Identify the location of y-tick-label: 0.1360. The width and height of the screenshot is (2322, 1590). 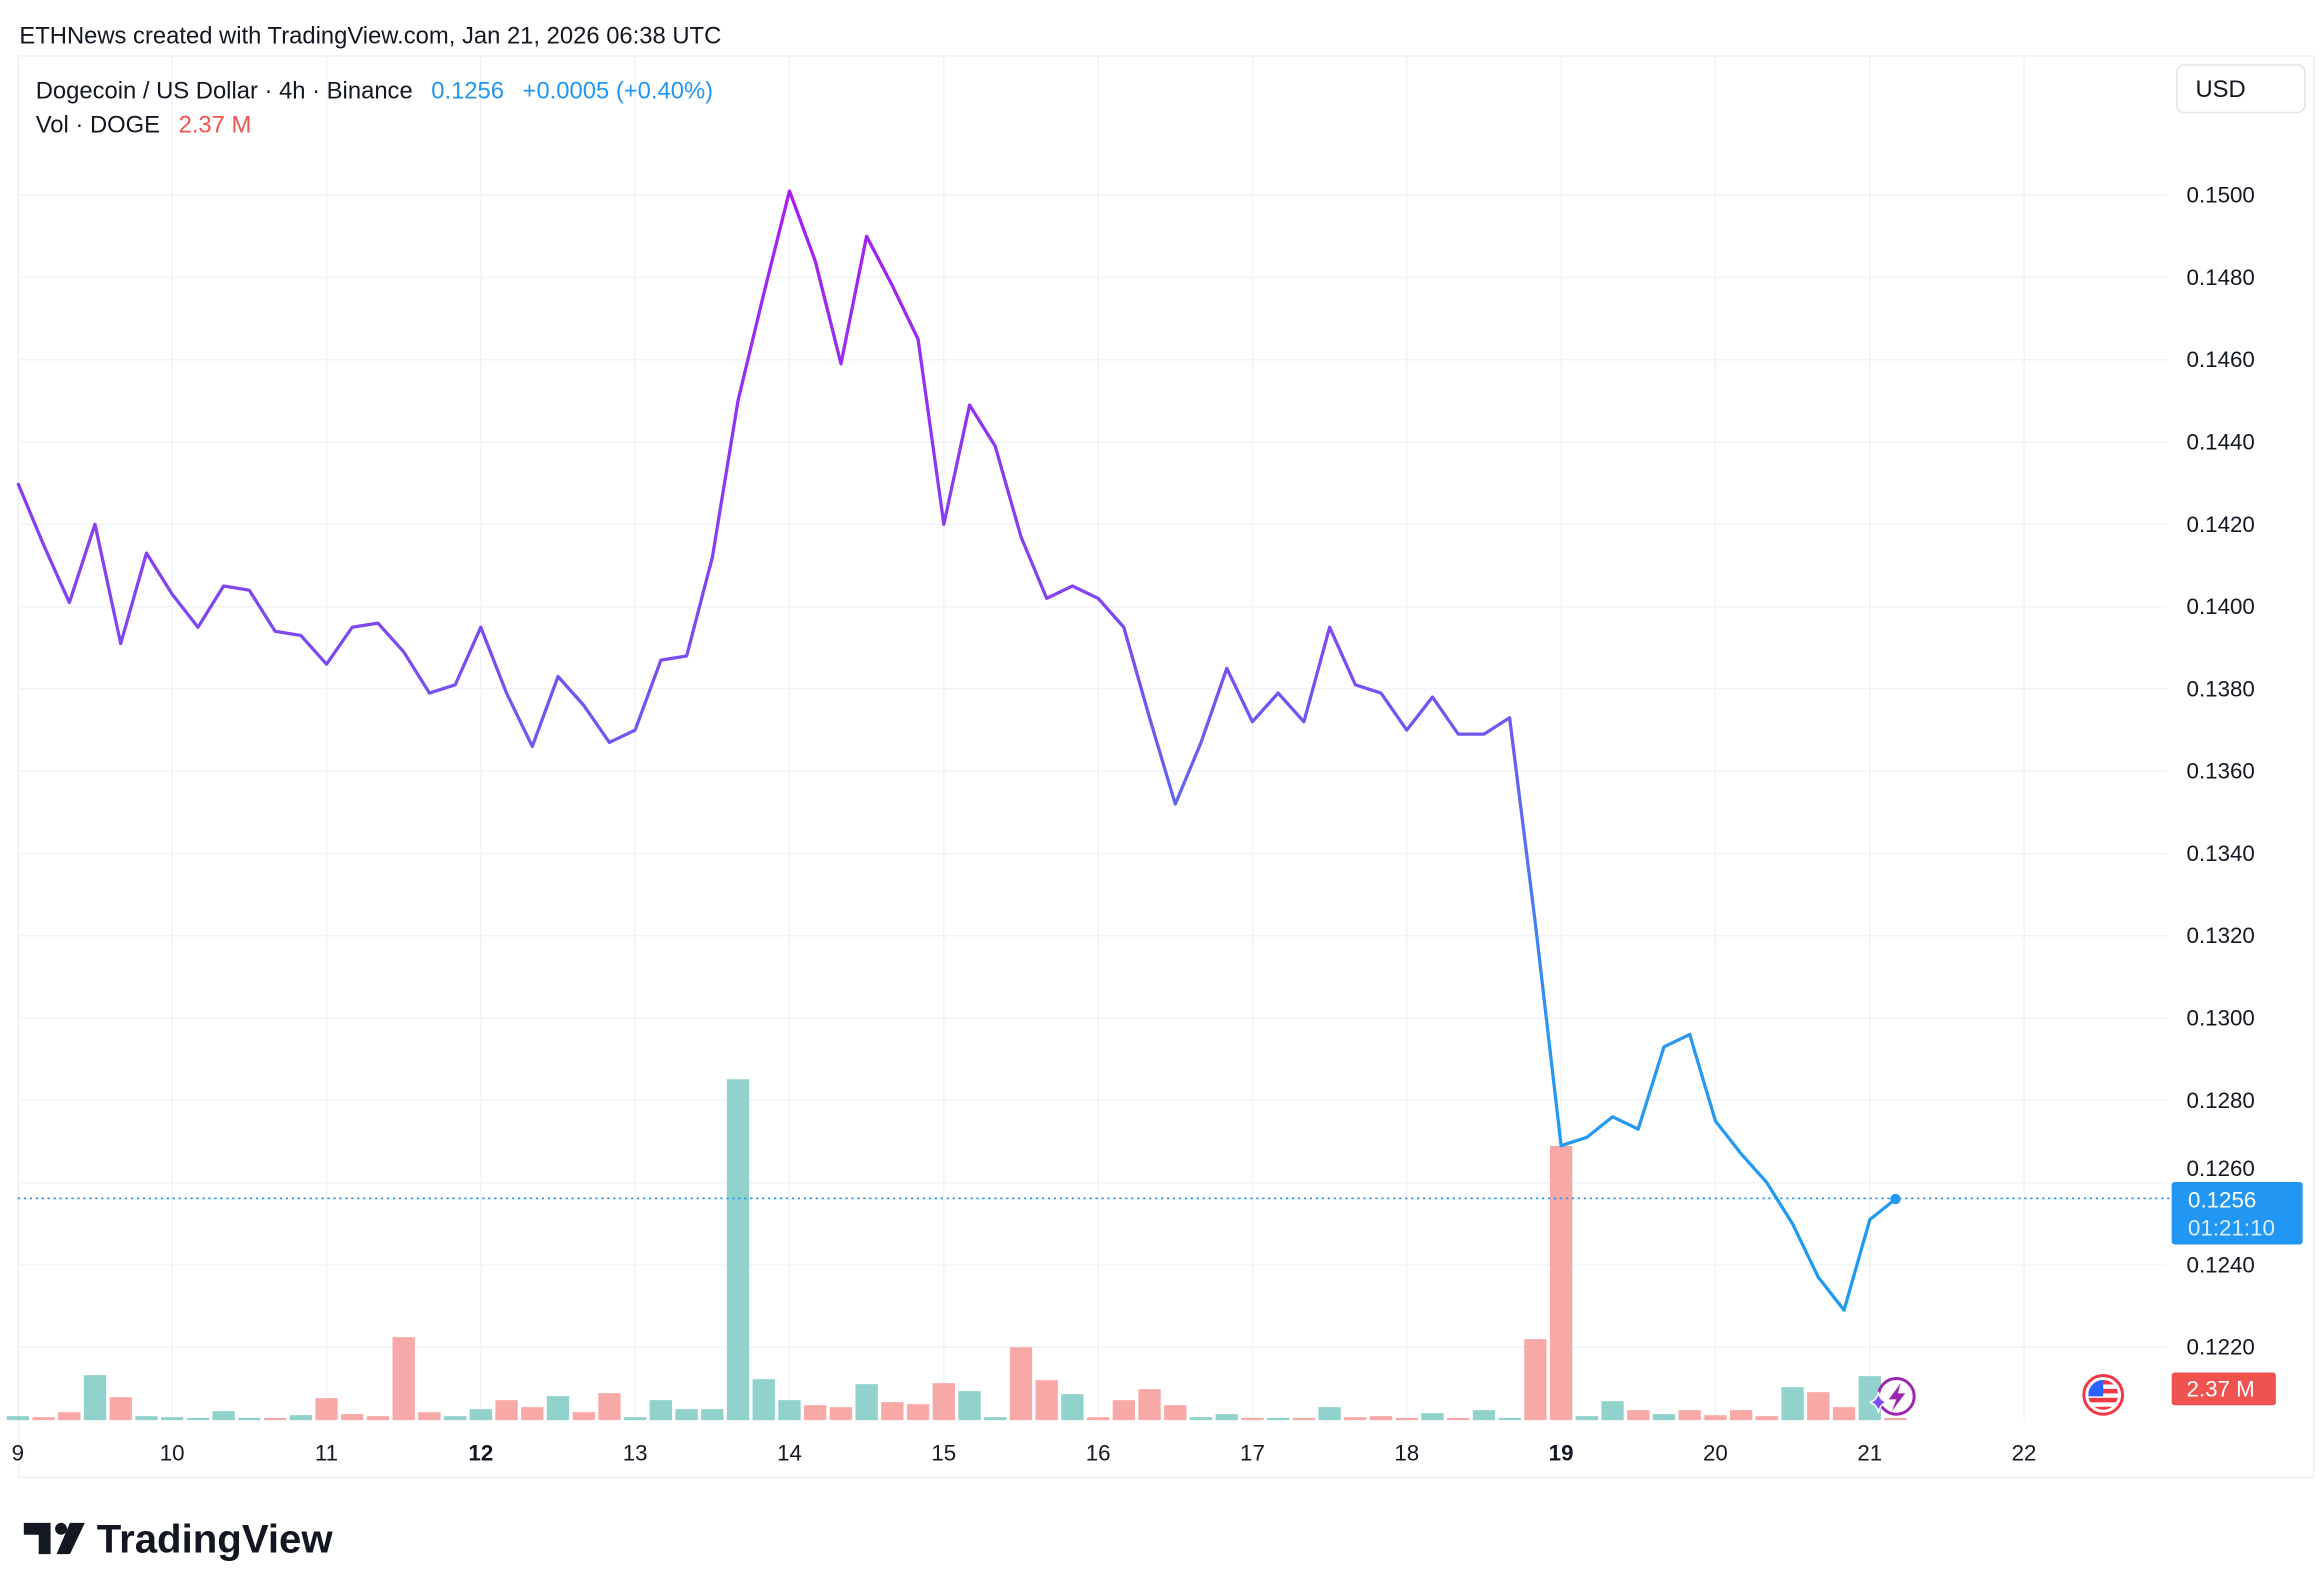
(2221, 771).